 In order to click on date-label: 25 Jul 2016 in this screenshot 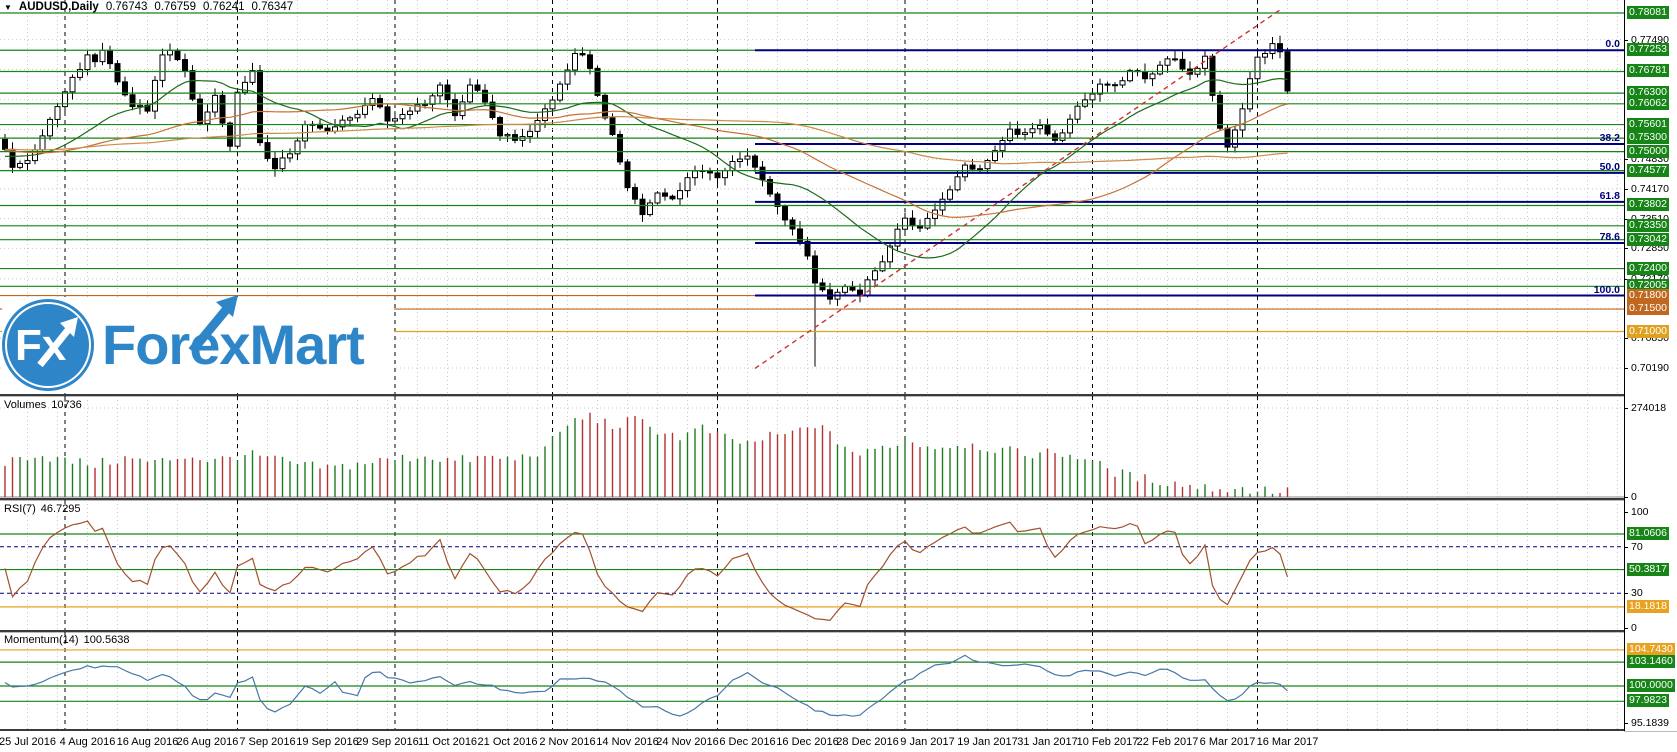, I will do `click(28, 742)`.